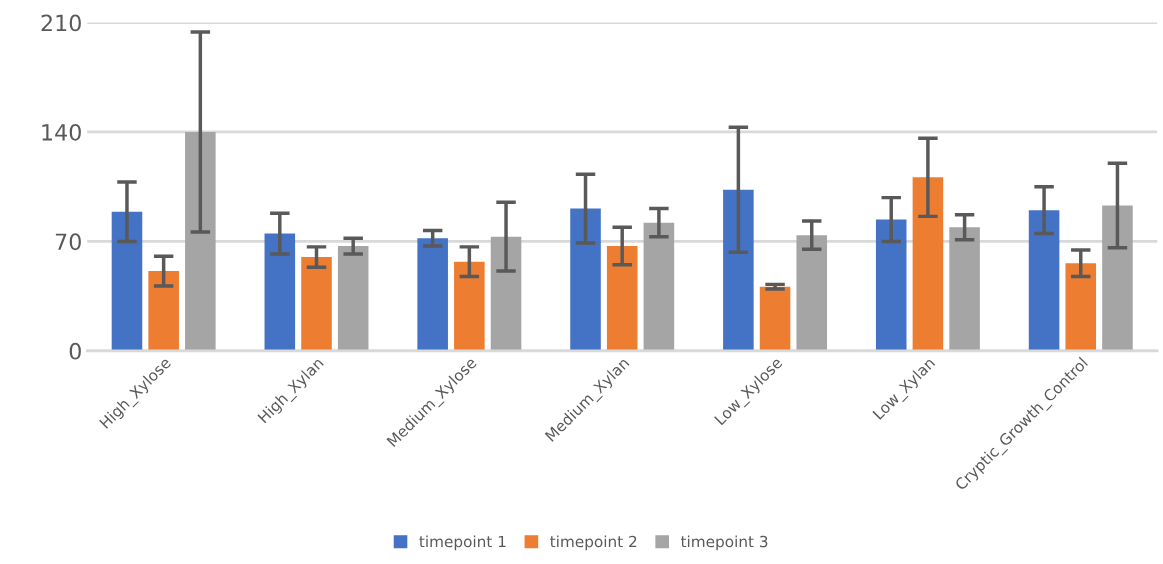 This screenshot has height=564, width=1163. Describe the element at coordinates (61, 23) in the screenshot. I see `y-tick-label: 210` at that location.